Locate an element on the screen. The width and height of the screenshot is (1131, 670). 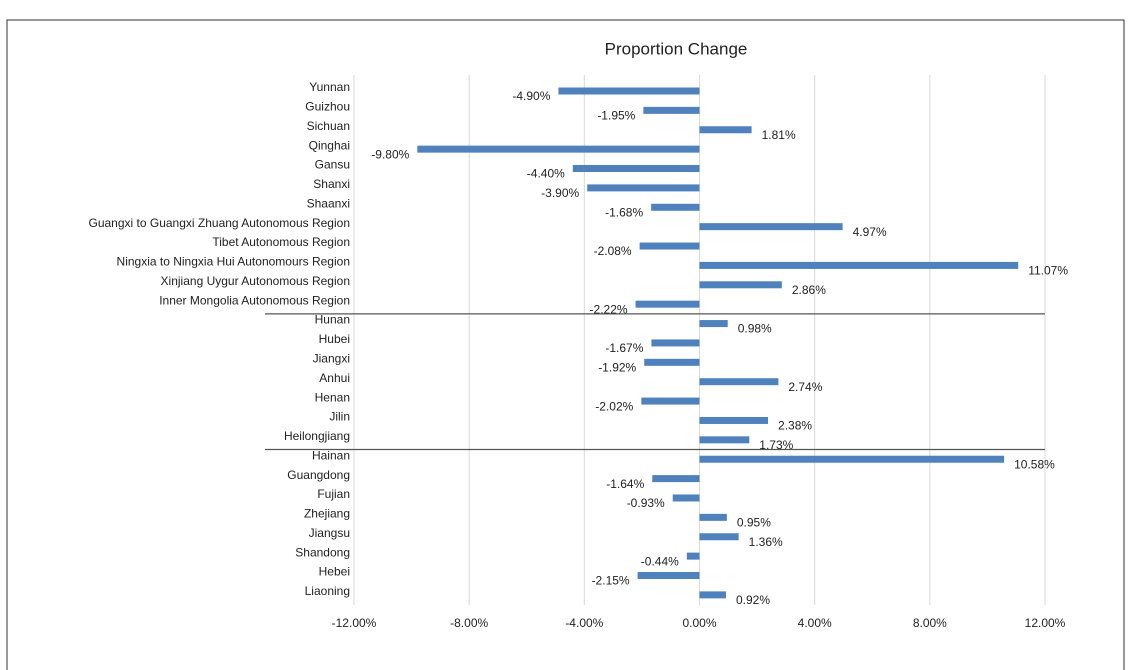
y-tick-label: Qinghai is located at coordinates (329, 145).